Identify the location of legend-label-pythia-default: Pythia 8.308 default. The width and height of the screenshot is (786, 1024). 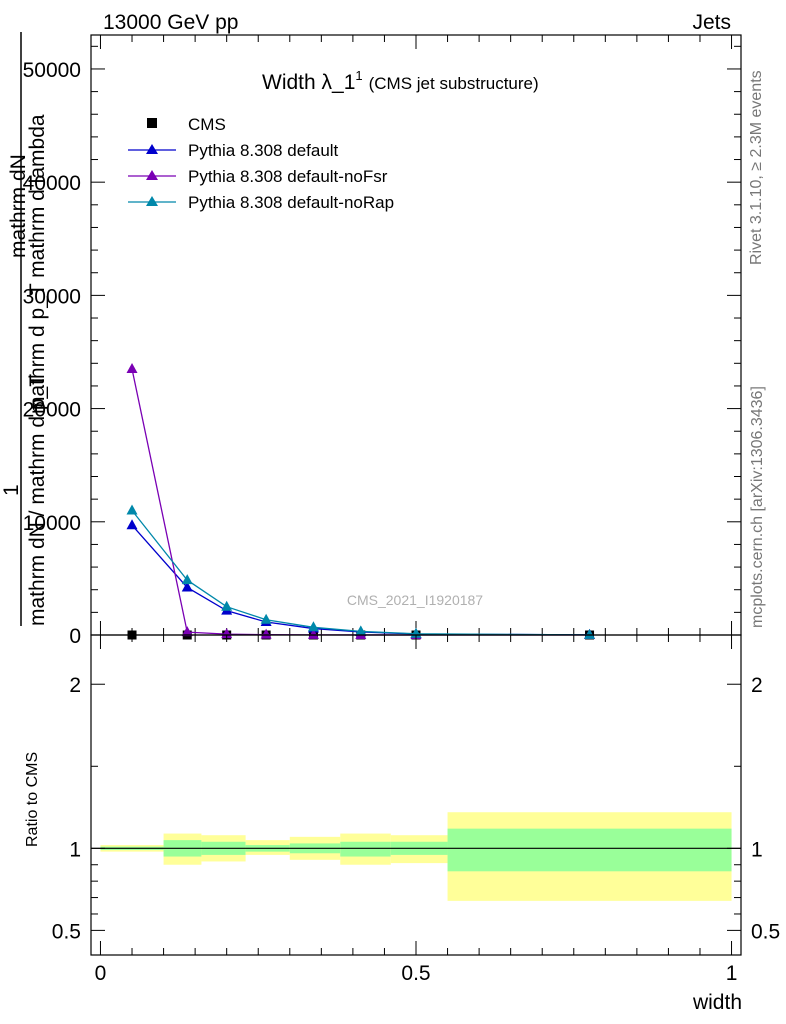
(263, 150).